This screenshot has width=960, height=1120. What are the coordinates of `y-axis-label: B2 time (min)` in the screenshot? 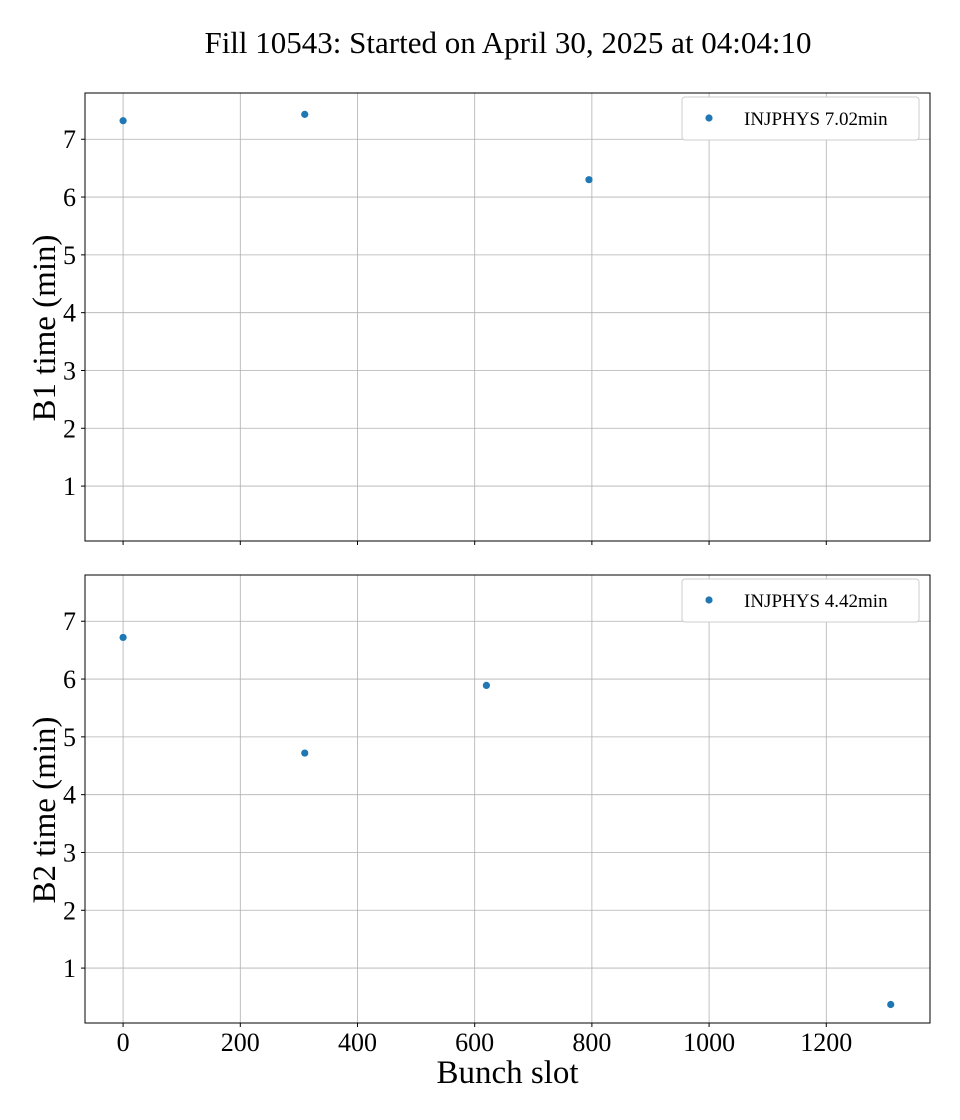 It's located at (45, 810).